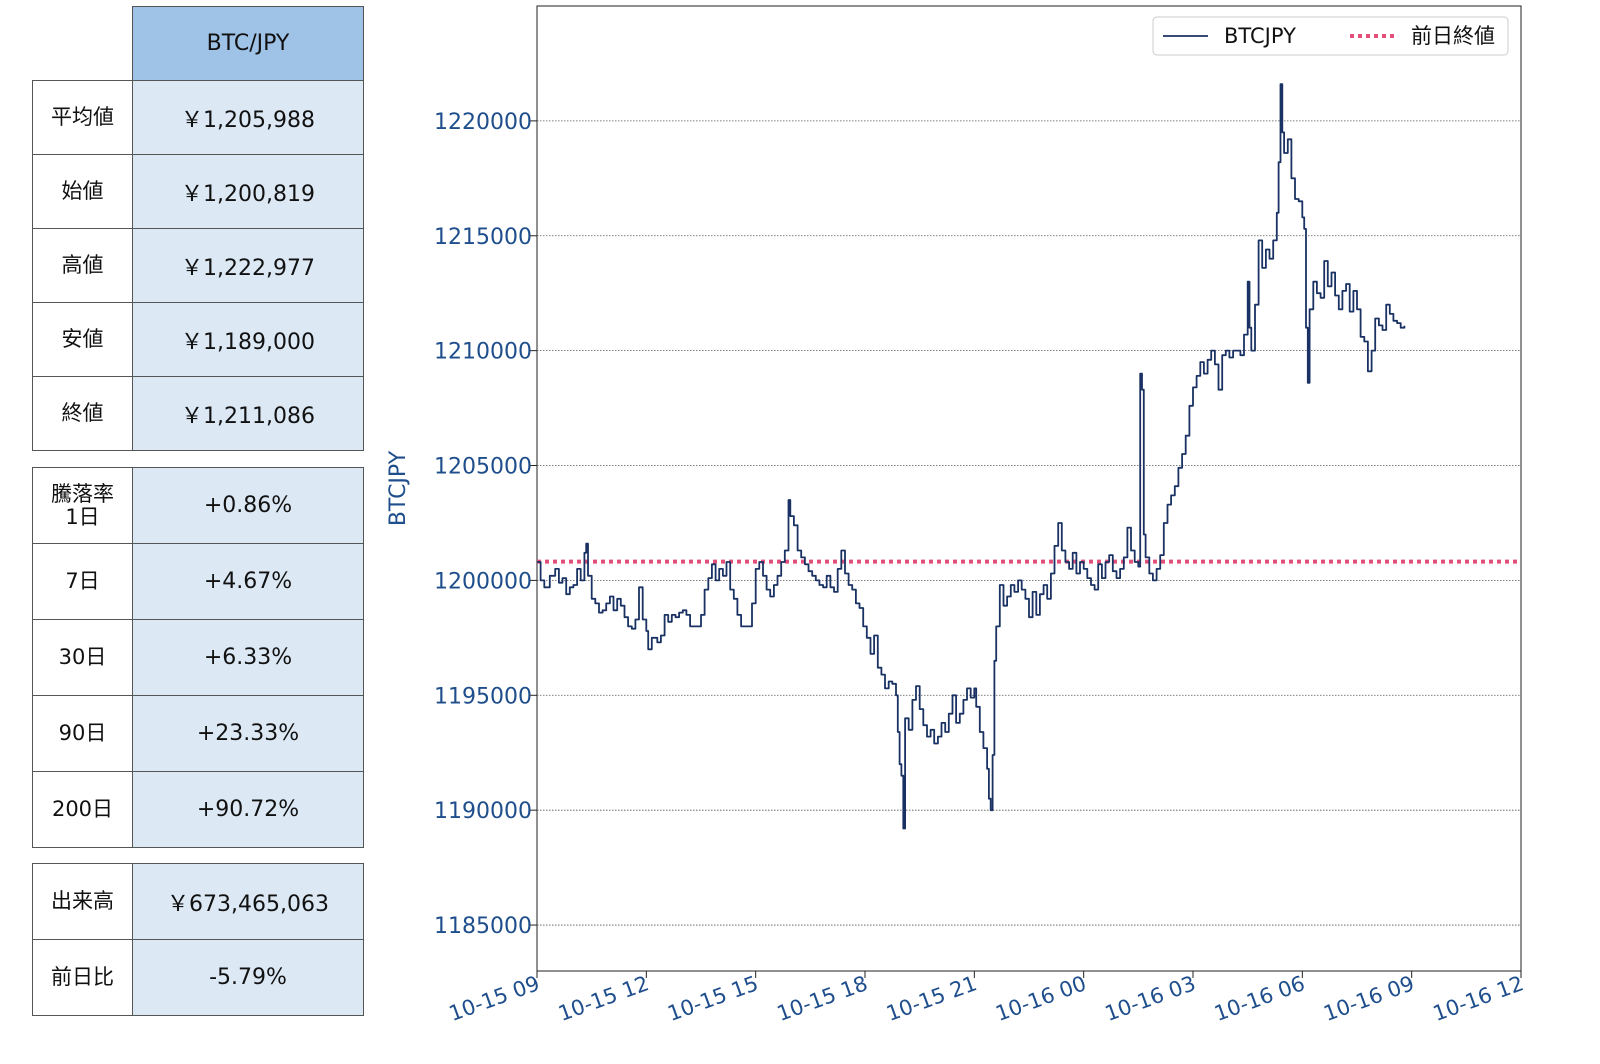  I want to click on y-tick-label: 1205000, so click(483, 467).